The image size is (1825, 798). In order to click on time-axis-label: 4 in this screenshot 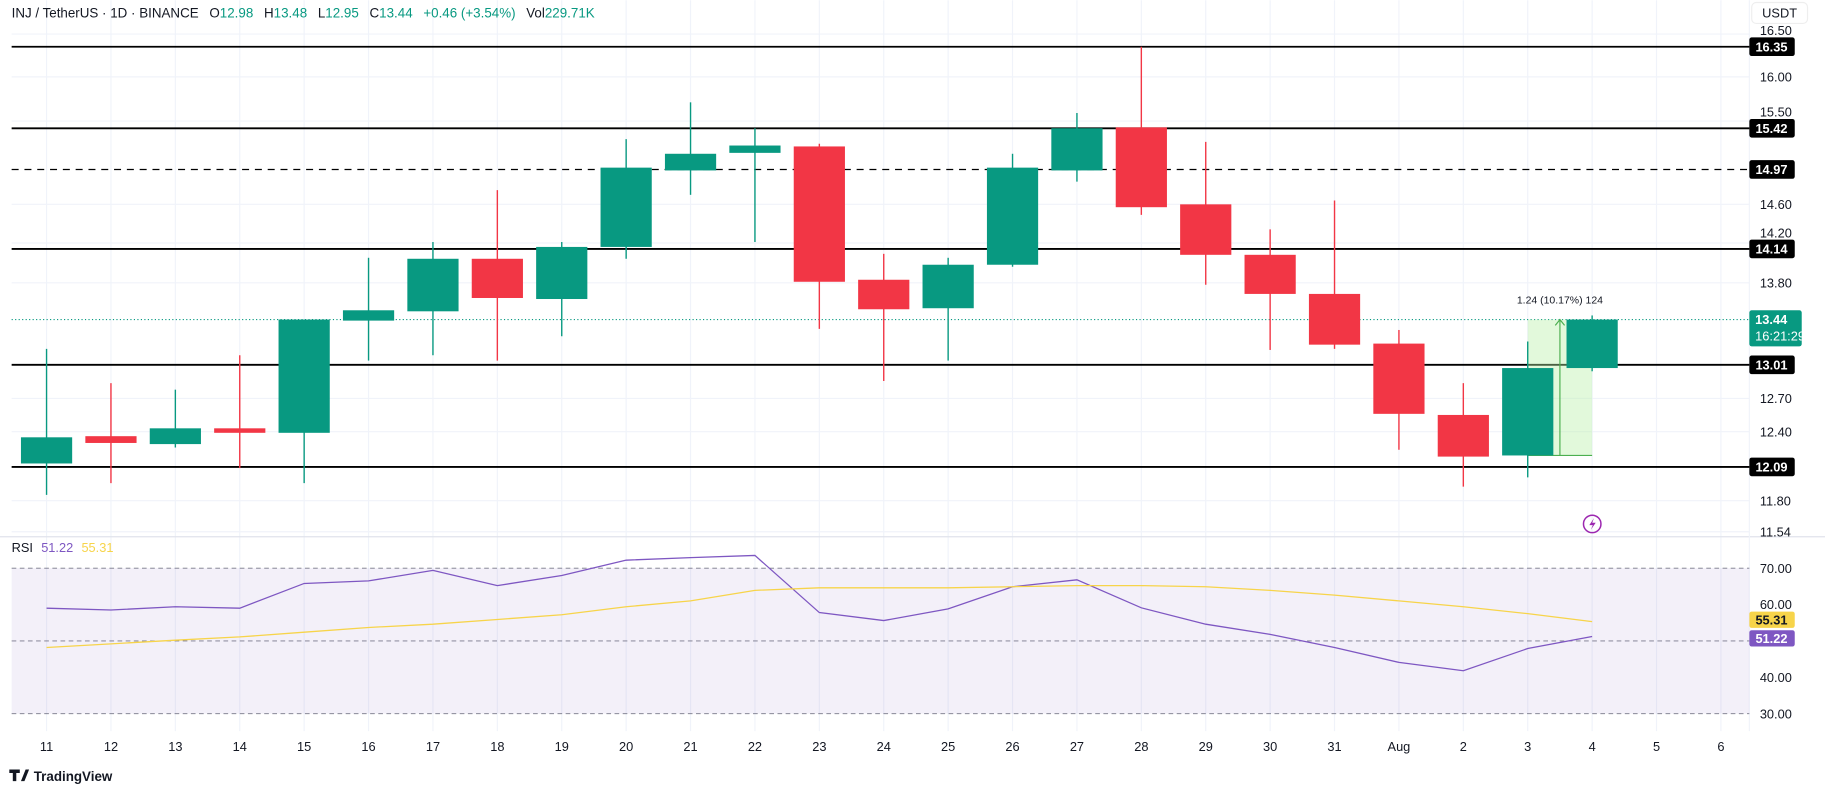, I will do `click(1592, 746)`.